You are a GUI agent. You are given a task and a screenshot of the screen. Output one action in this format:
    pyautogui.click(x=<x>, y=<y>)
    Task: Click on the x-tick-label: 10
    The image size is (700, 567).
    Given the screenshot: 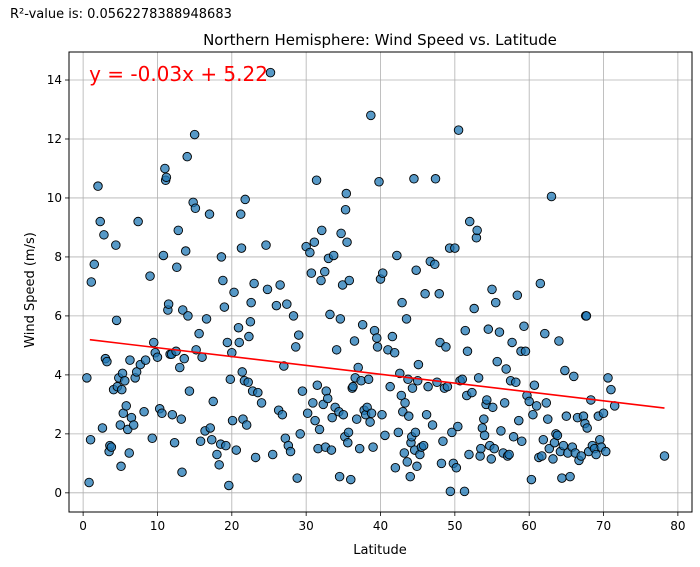 What is the action you would take?
    pyautogui.click(x=157, y=526)
    